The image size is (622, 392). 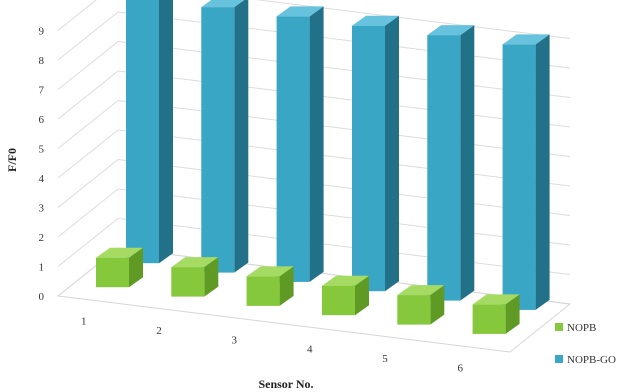 I want to click on y-axis-ticks: 0 1 2 3 4 5 6 7 8 9, so click(x=42, y=165).